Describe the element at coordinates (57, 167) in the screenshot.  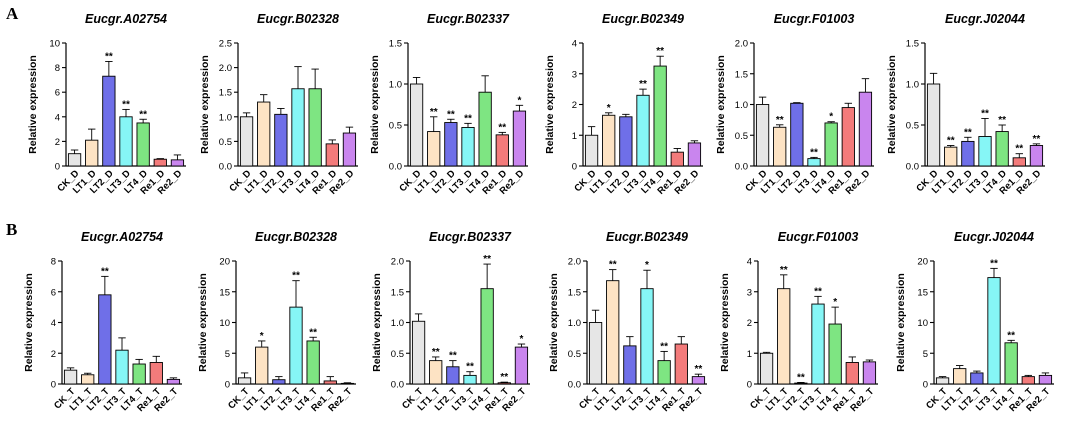
I see `chart-a-1-ytick-label: 0` at that location.